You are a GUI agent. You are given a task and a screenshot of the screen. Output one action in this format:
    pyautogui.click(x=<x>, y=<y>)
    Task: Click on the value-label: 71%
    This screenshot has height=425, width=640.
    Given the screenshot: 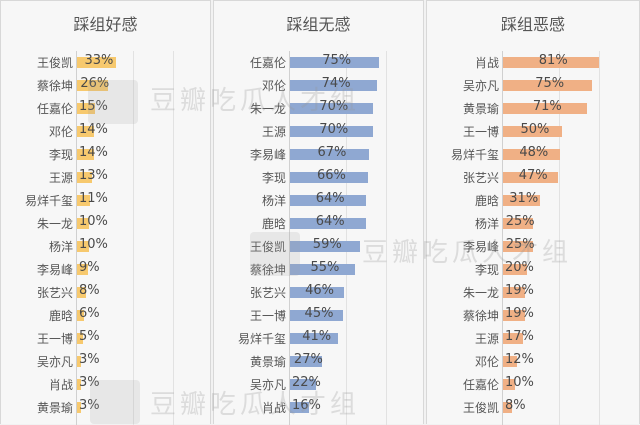 What is the action you would take?
    pyautogui.click(x=547, y=106)
    